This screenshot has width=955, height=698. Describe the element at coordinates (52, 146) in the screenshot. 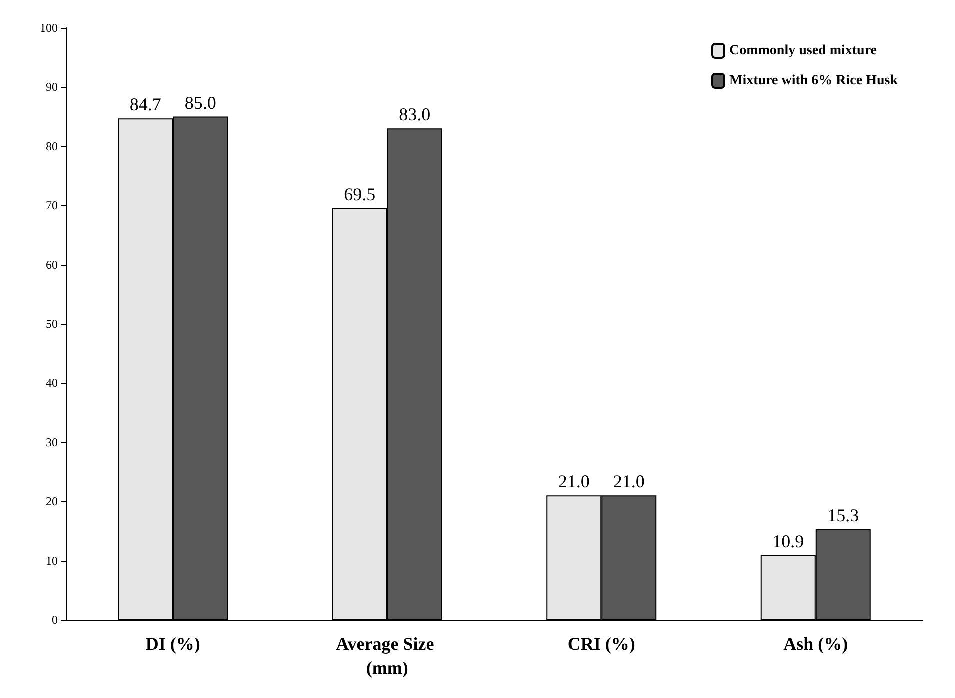

I see `y-tick-label: 80` at that location.